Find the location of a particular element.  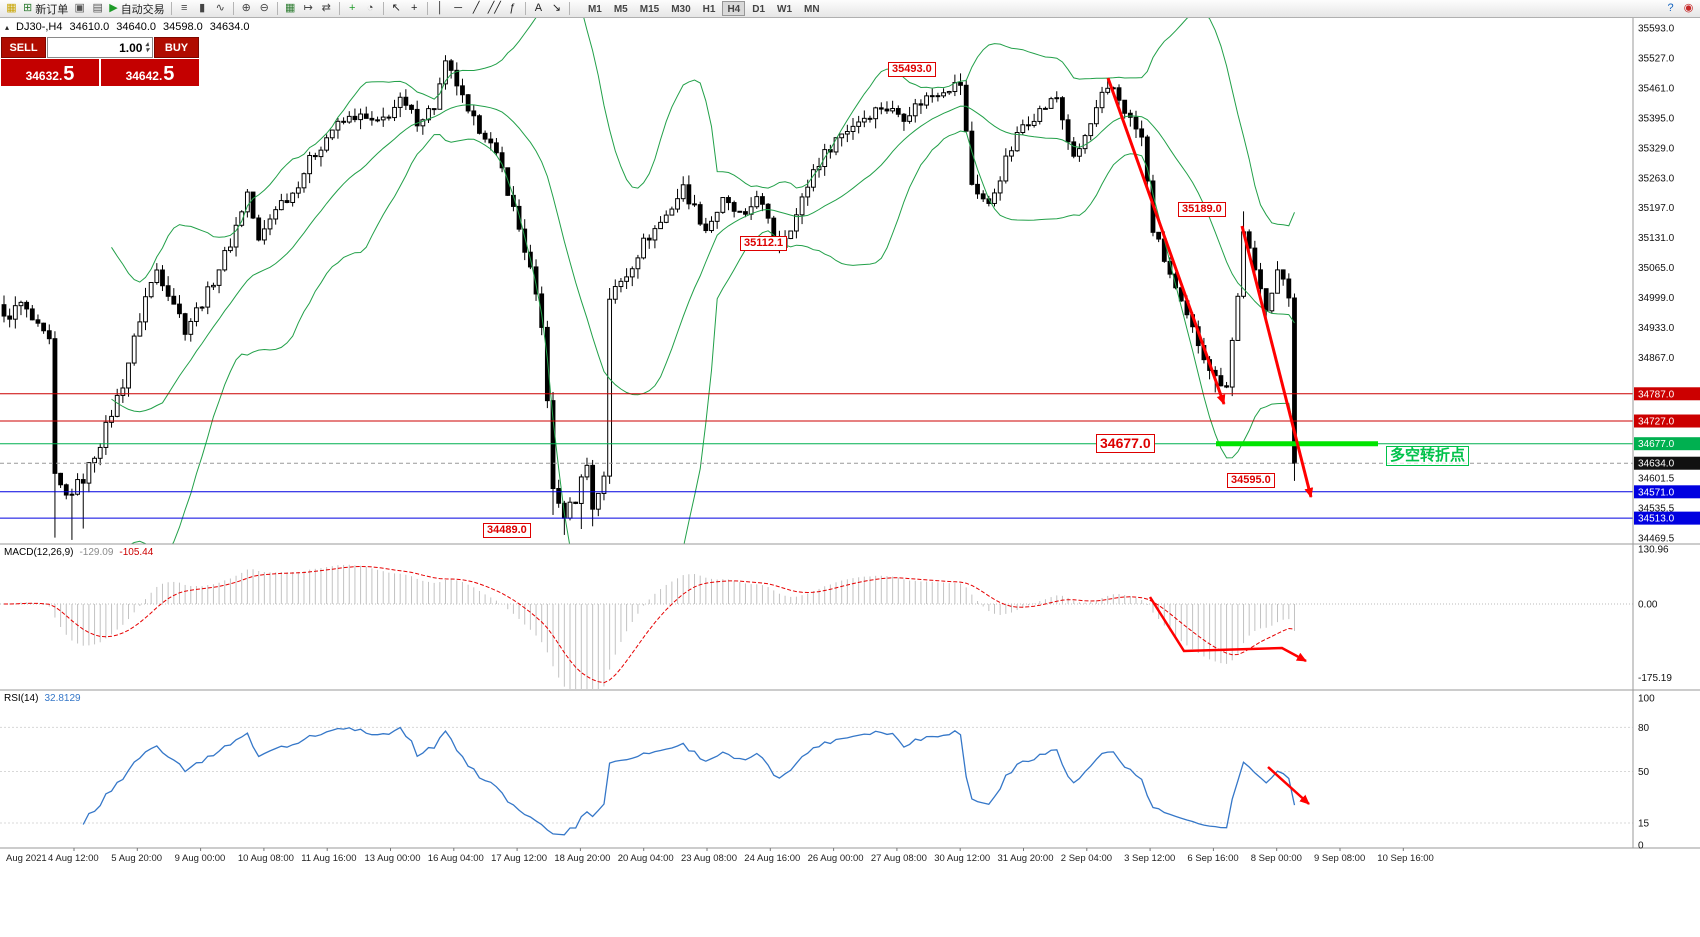

rsi-axis-label: 0 is located at coordinates (1641, 846).